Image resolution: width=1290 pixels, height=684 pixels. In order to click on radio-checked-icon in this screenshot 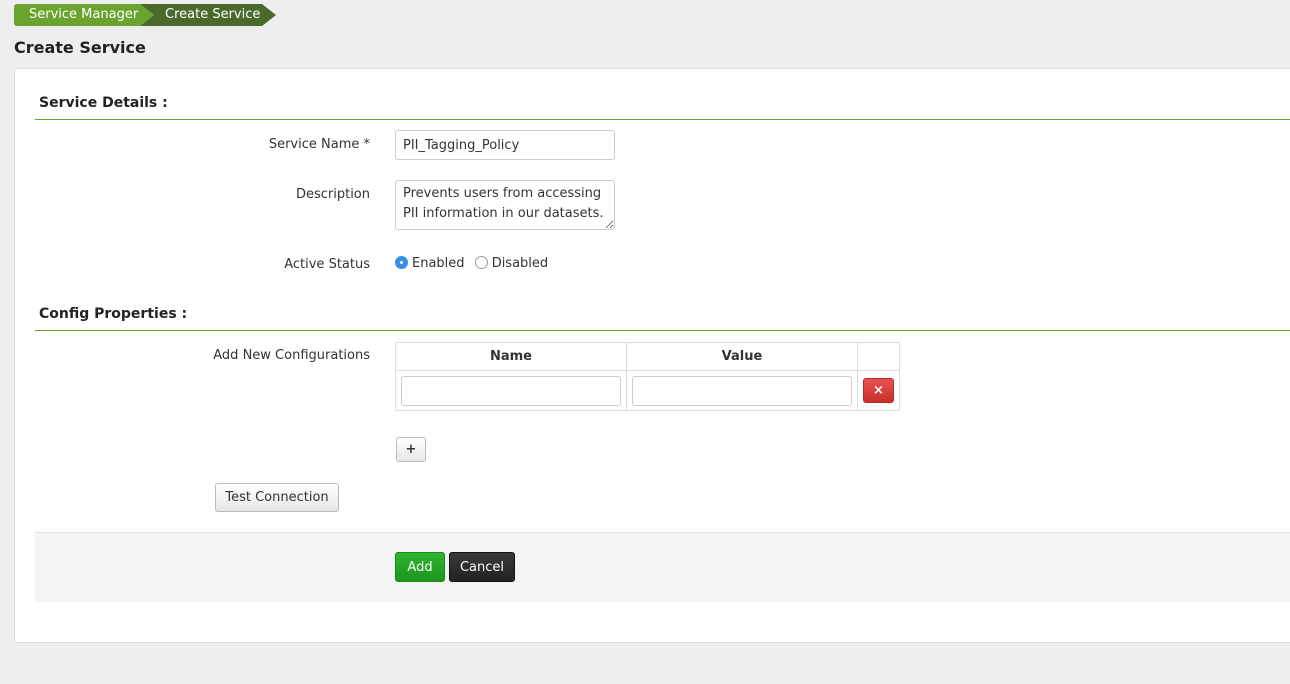, I will do `click(401, 262)`.